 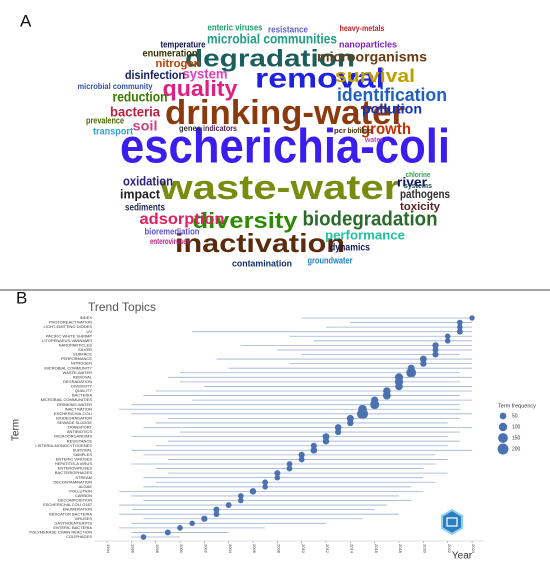 What do you see at coordinates (303, 549) in the screenshot?
I see `x-tick-label: 2010` at bounding box center [303, 549].